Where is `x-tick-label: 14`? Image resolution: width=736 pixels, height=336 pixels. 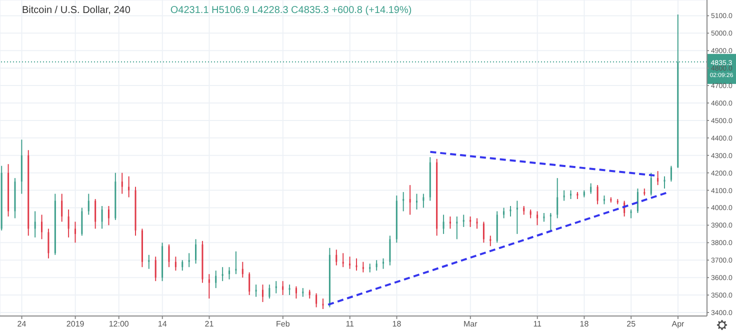
x-tick-label: 14 is located at coordinates (163, 324).